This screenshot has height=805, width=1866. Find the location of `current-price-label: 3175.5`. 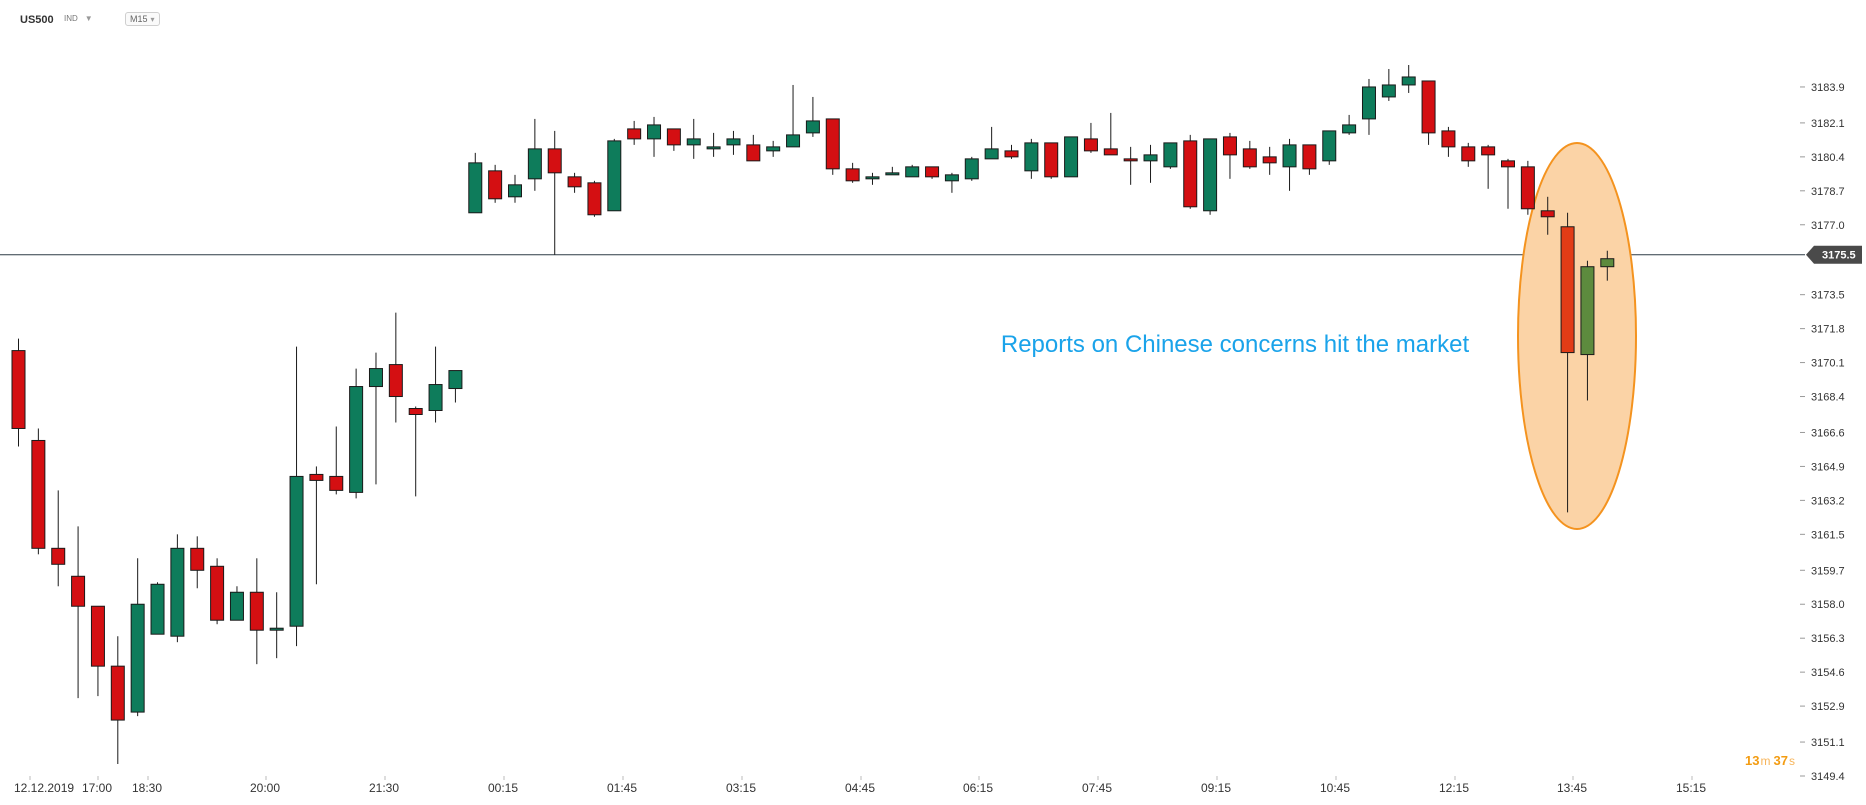

current-price-label: 3175.5 is located at coordinates (1834, 254).